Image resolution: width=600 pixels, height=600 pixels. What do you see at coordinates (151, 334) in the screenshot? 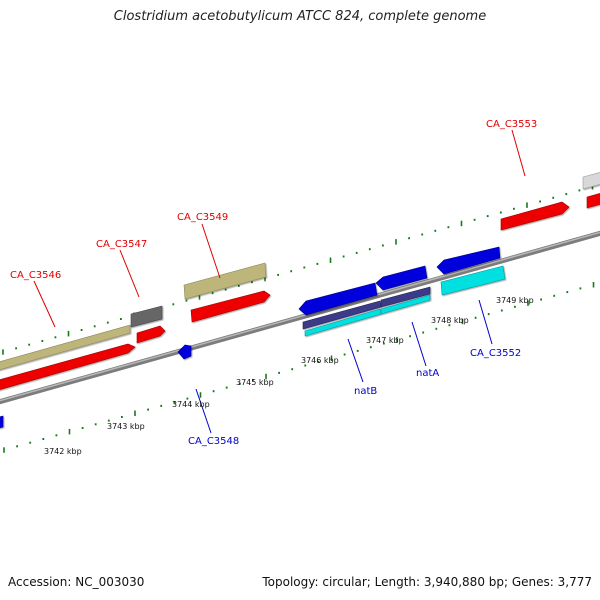
I see `gene-CA_C3547-red` at bounding box center [151, 334].